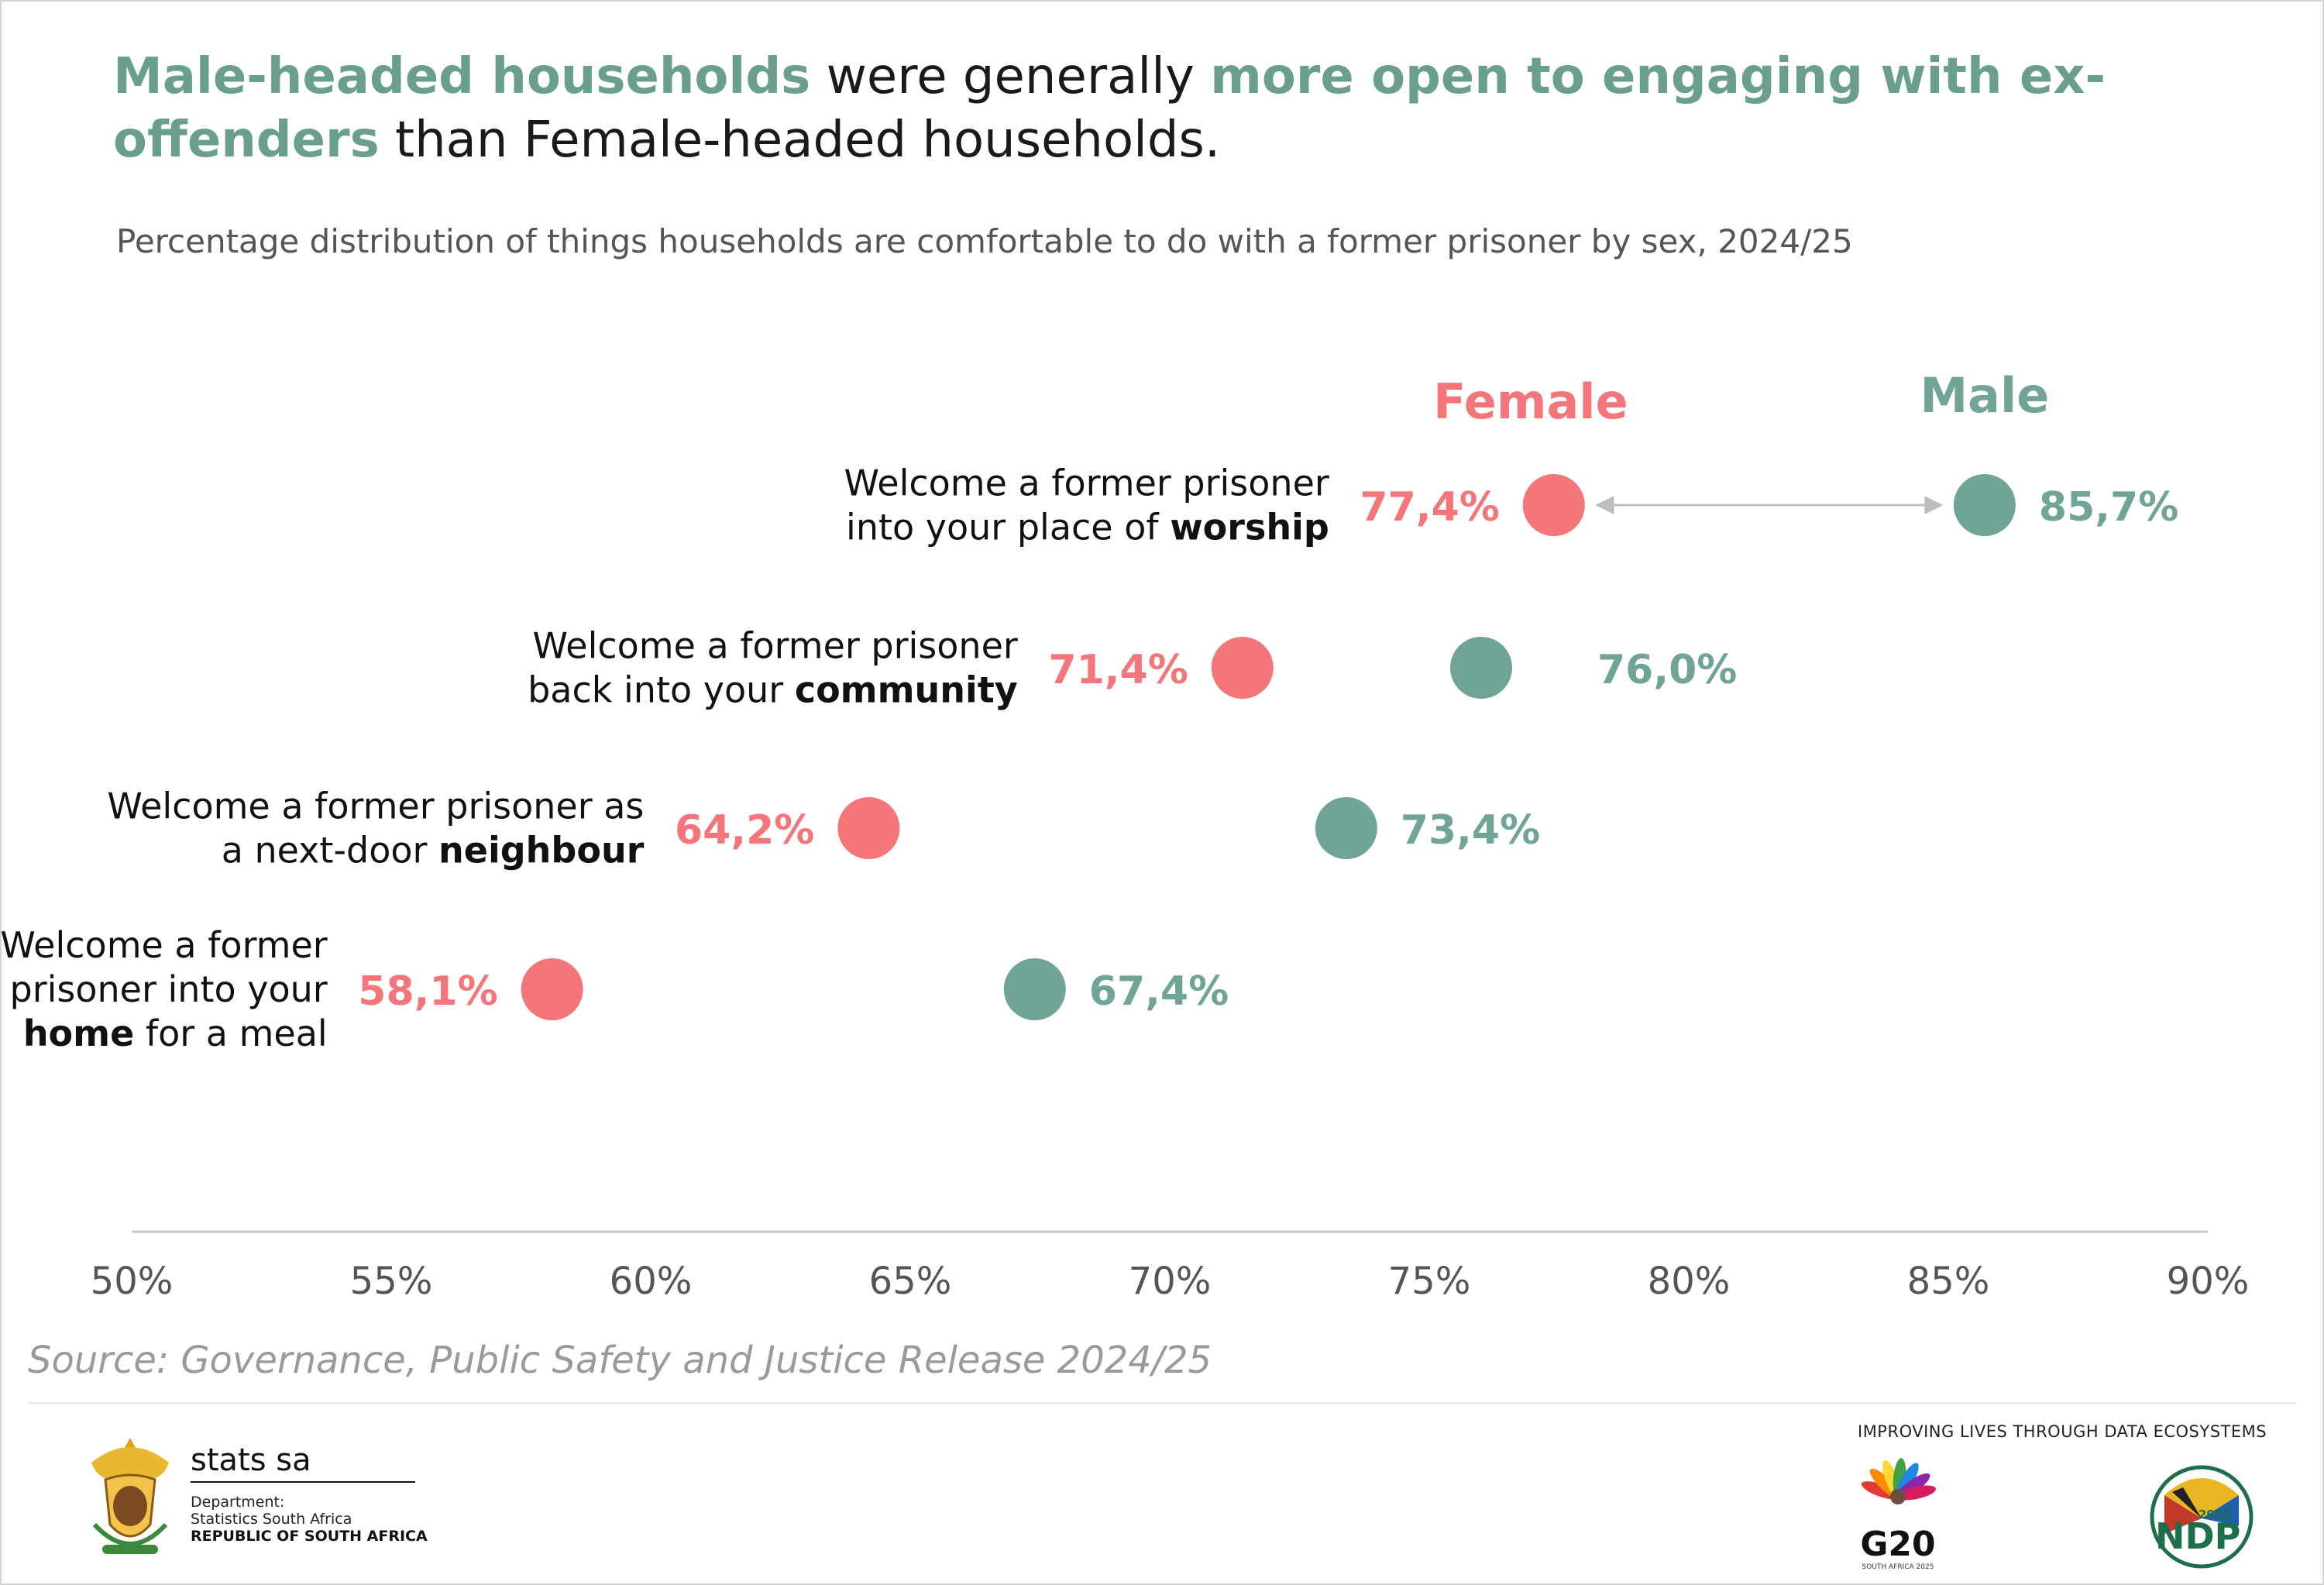  I want to click on x-tick-label: 65%, so click(910, 1281).